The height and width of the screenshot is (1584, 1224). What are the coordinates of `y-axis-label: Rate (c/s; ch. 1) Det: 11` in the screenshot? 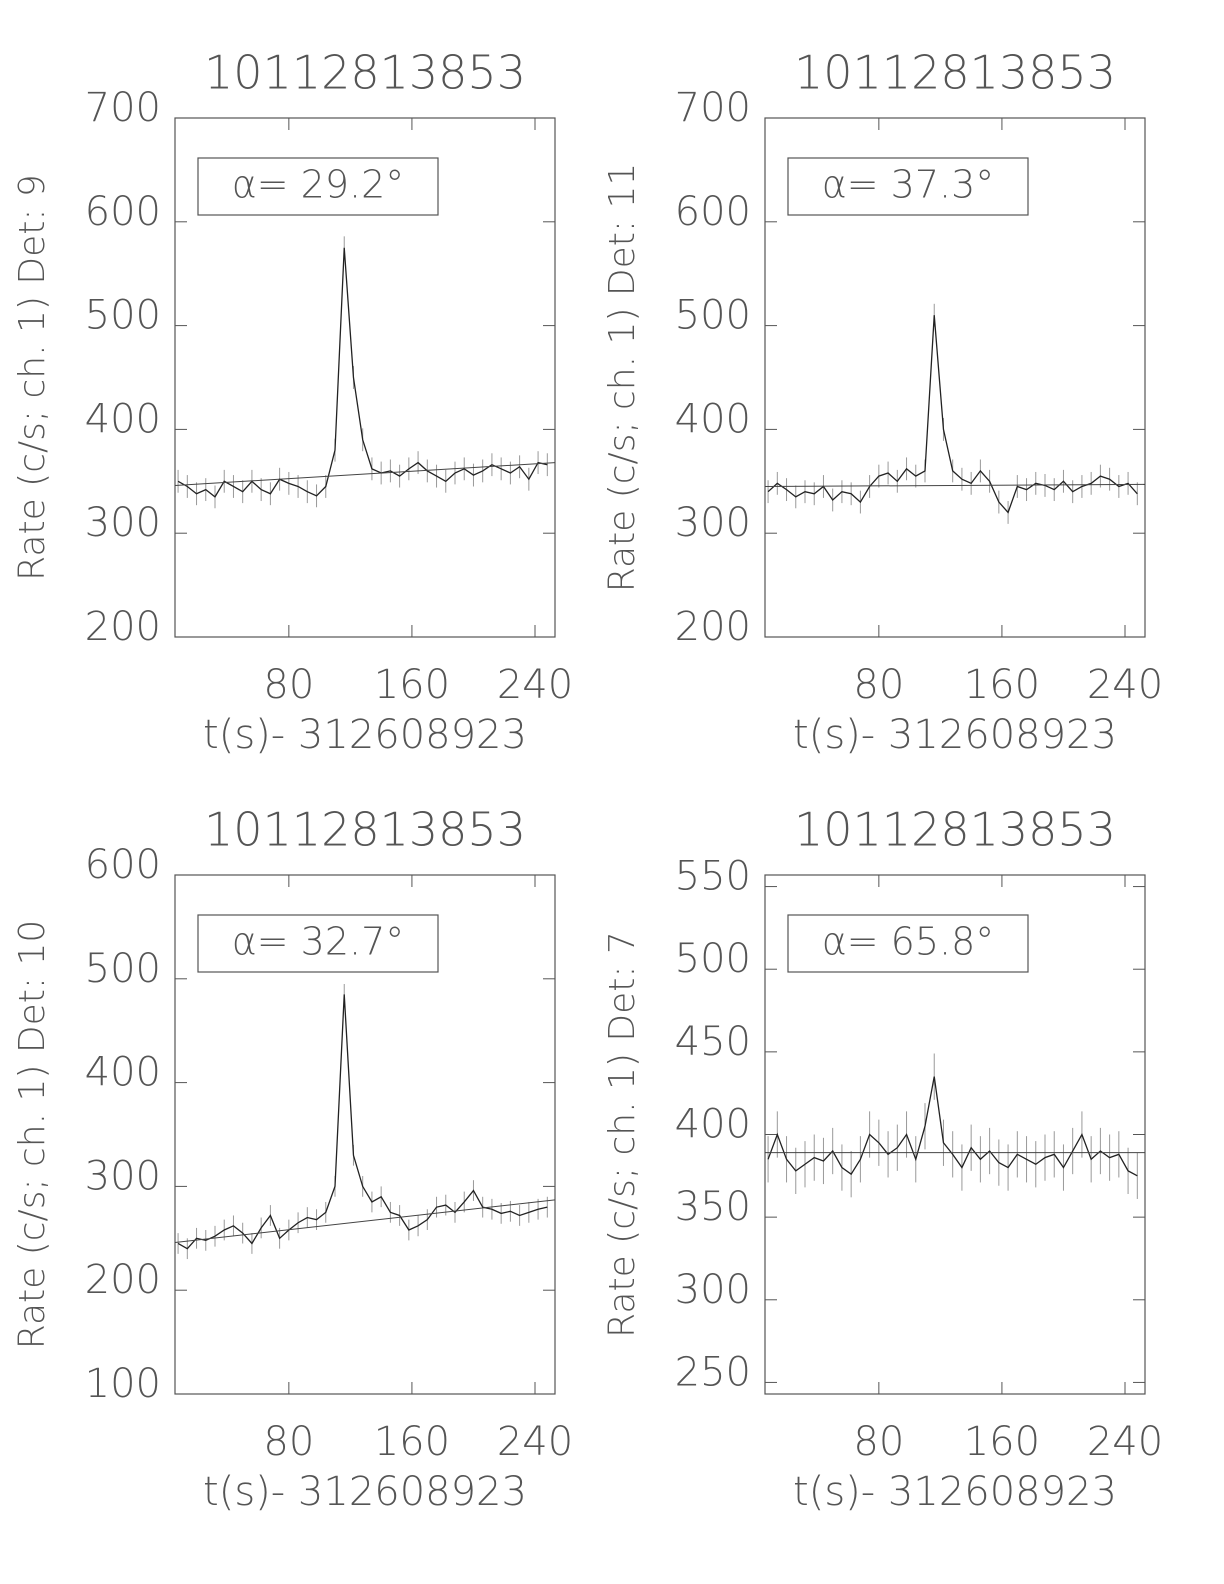 It's located at (622, 378).